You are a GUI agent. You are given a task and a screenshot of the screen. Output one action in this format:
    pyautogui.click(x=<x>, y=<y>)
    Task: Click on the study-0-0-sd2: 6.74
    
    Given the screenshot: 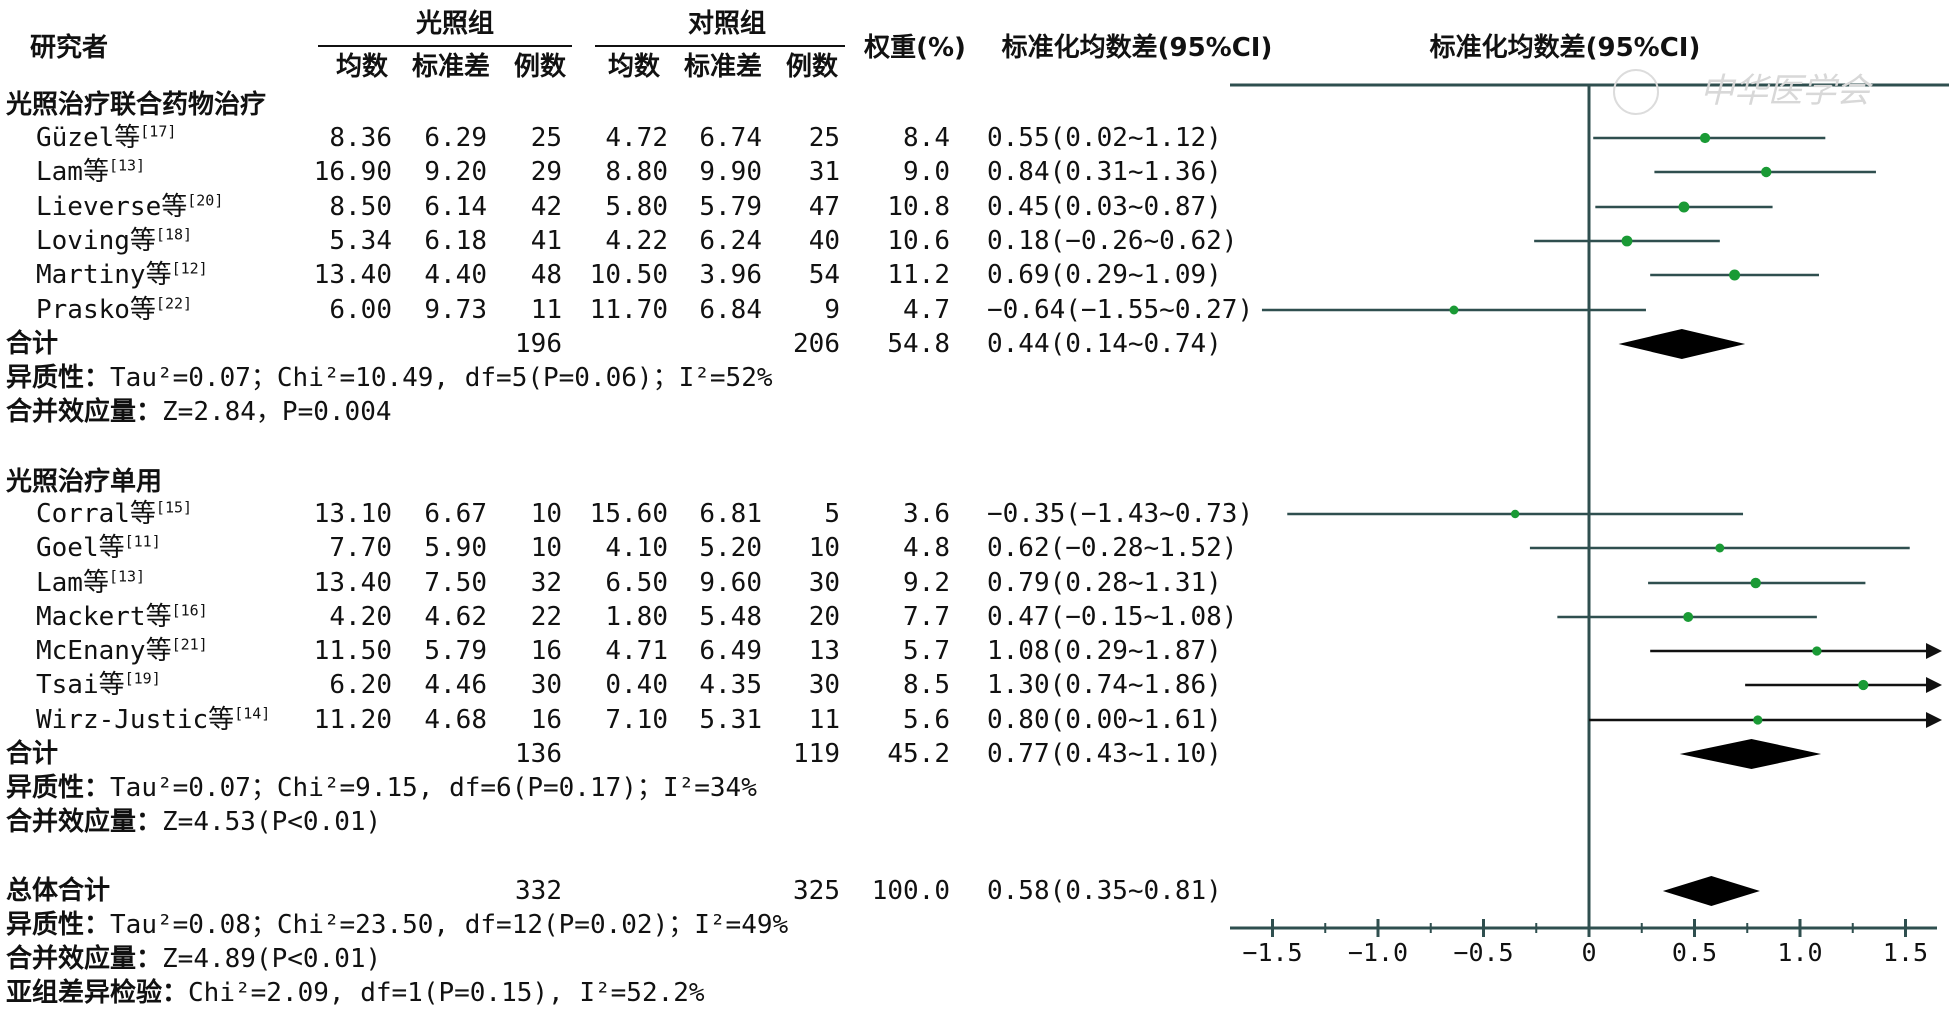 What is the action you would take?
    pyautogui.click(x=730, y=138)
    